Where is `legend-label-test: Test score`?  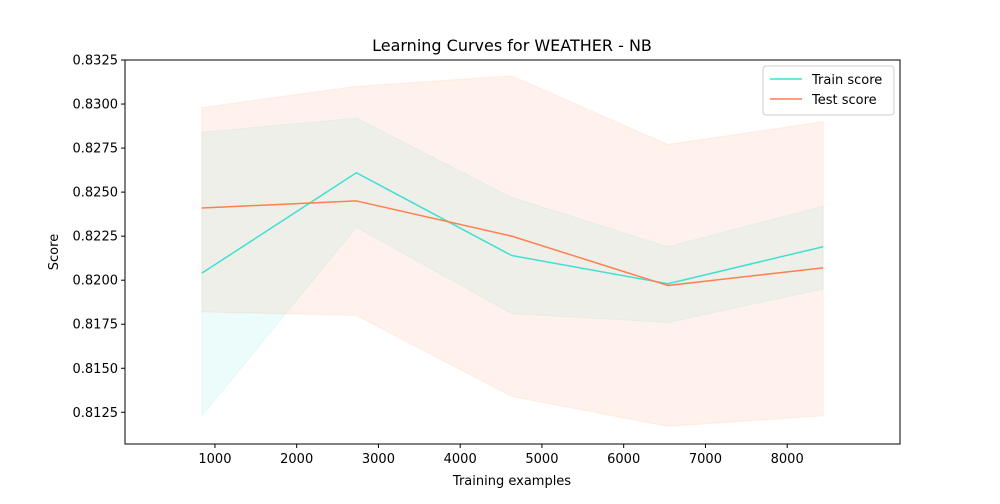 legend-label-test: Test score is located at coordinates (844, 100).